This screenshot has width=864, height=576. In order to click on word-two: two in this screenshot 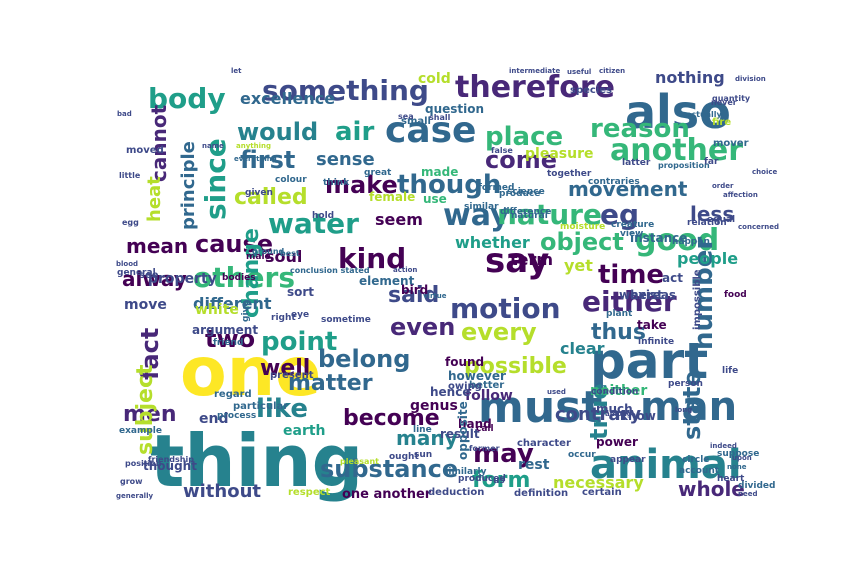, I will do `click(230, 339)`.